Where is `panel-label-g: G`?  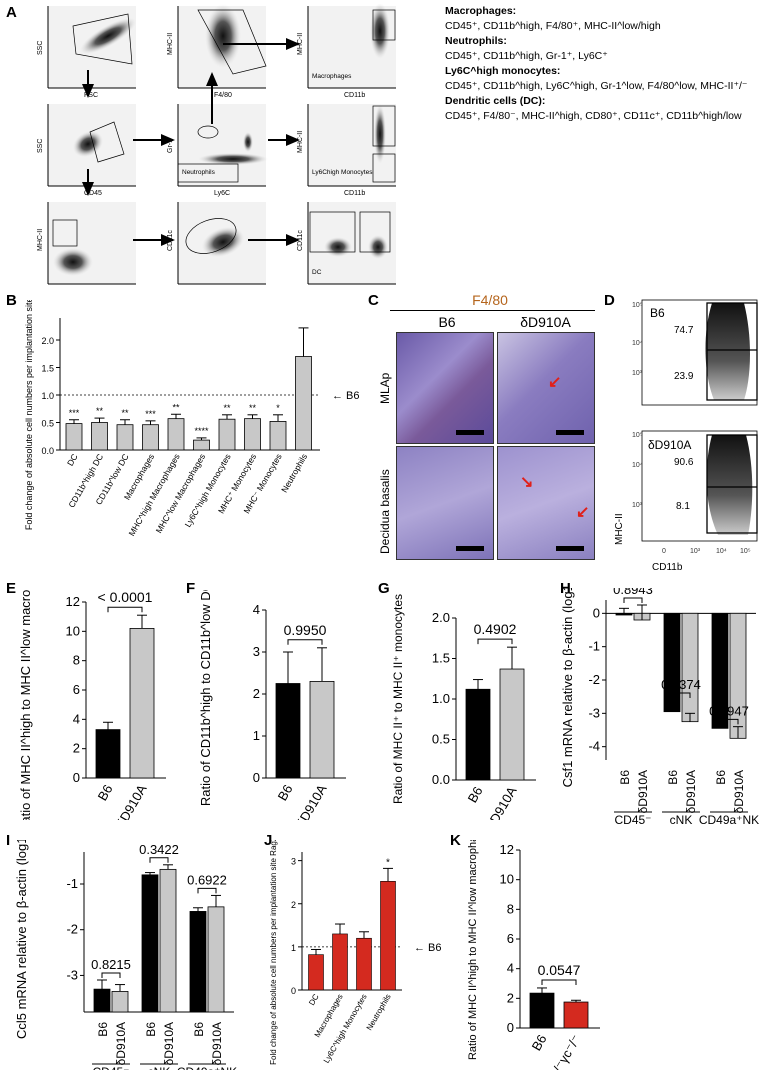 panel-label-g: G is located at coordinates (384, 588).